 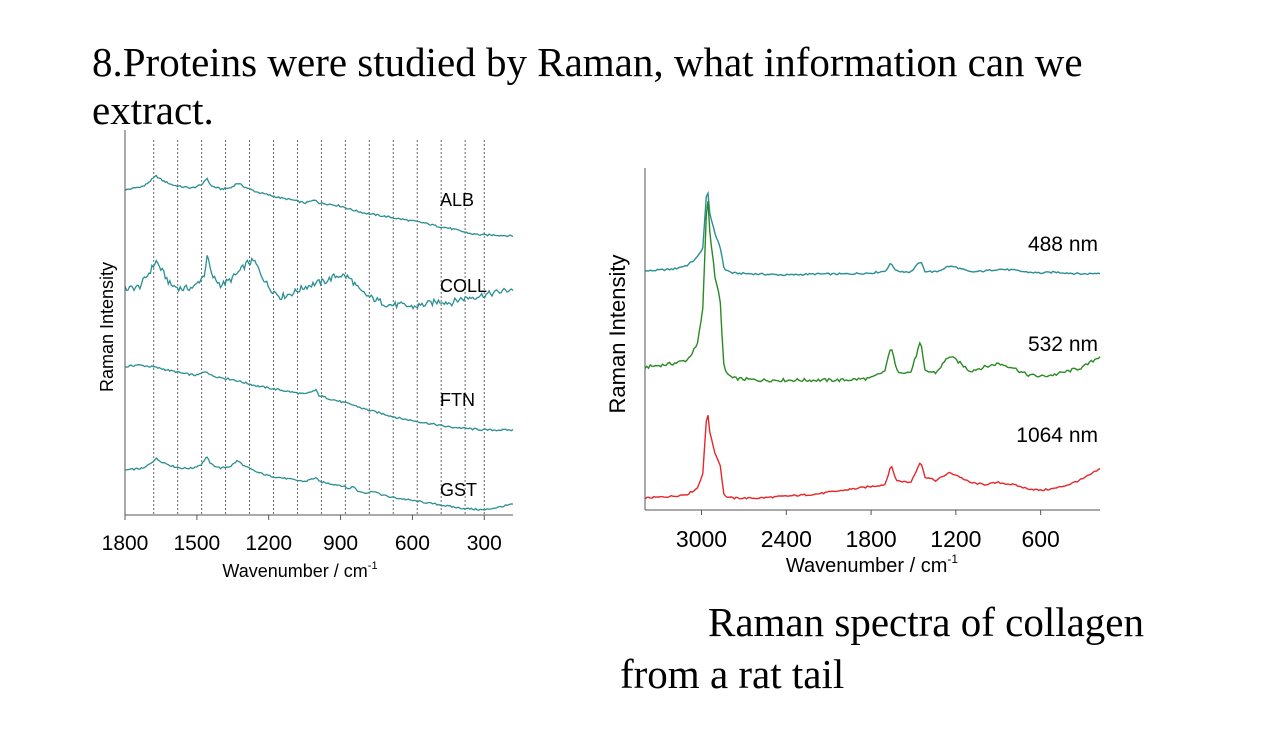 I want to click on right-series-line-488-nm, so click(x=872, y=233).